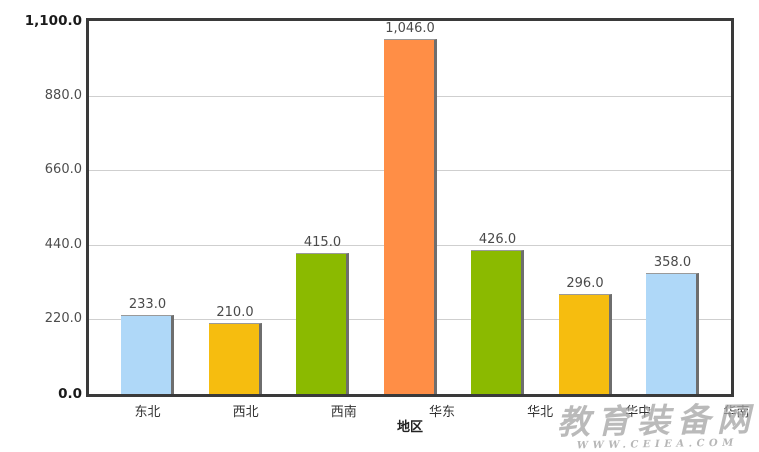 Image resolution: width=759 pixels, height=452 pixels. I want to click on bar-3: 1,046.0, so click(410, 207).